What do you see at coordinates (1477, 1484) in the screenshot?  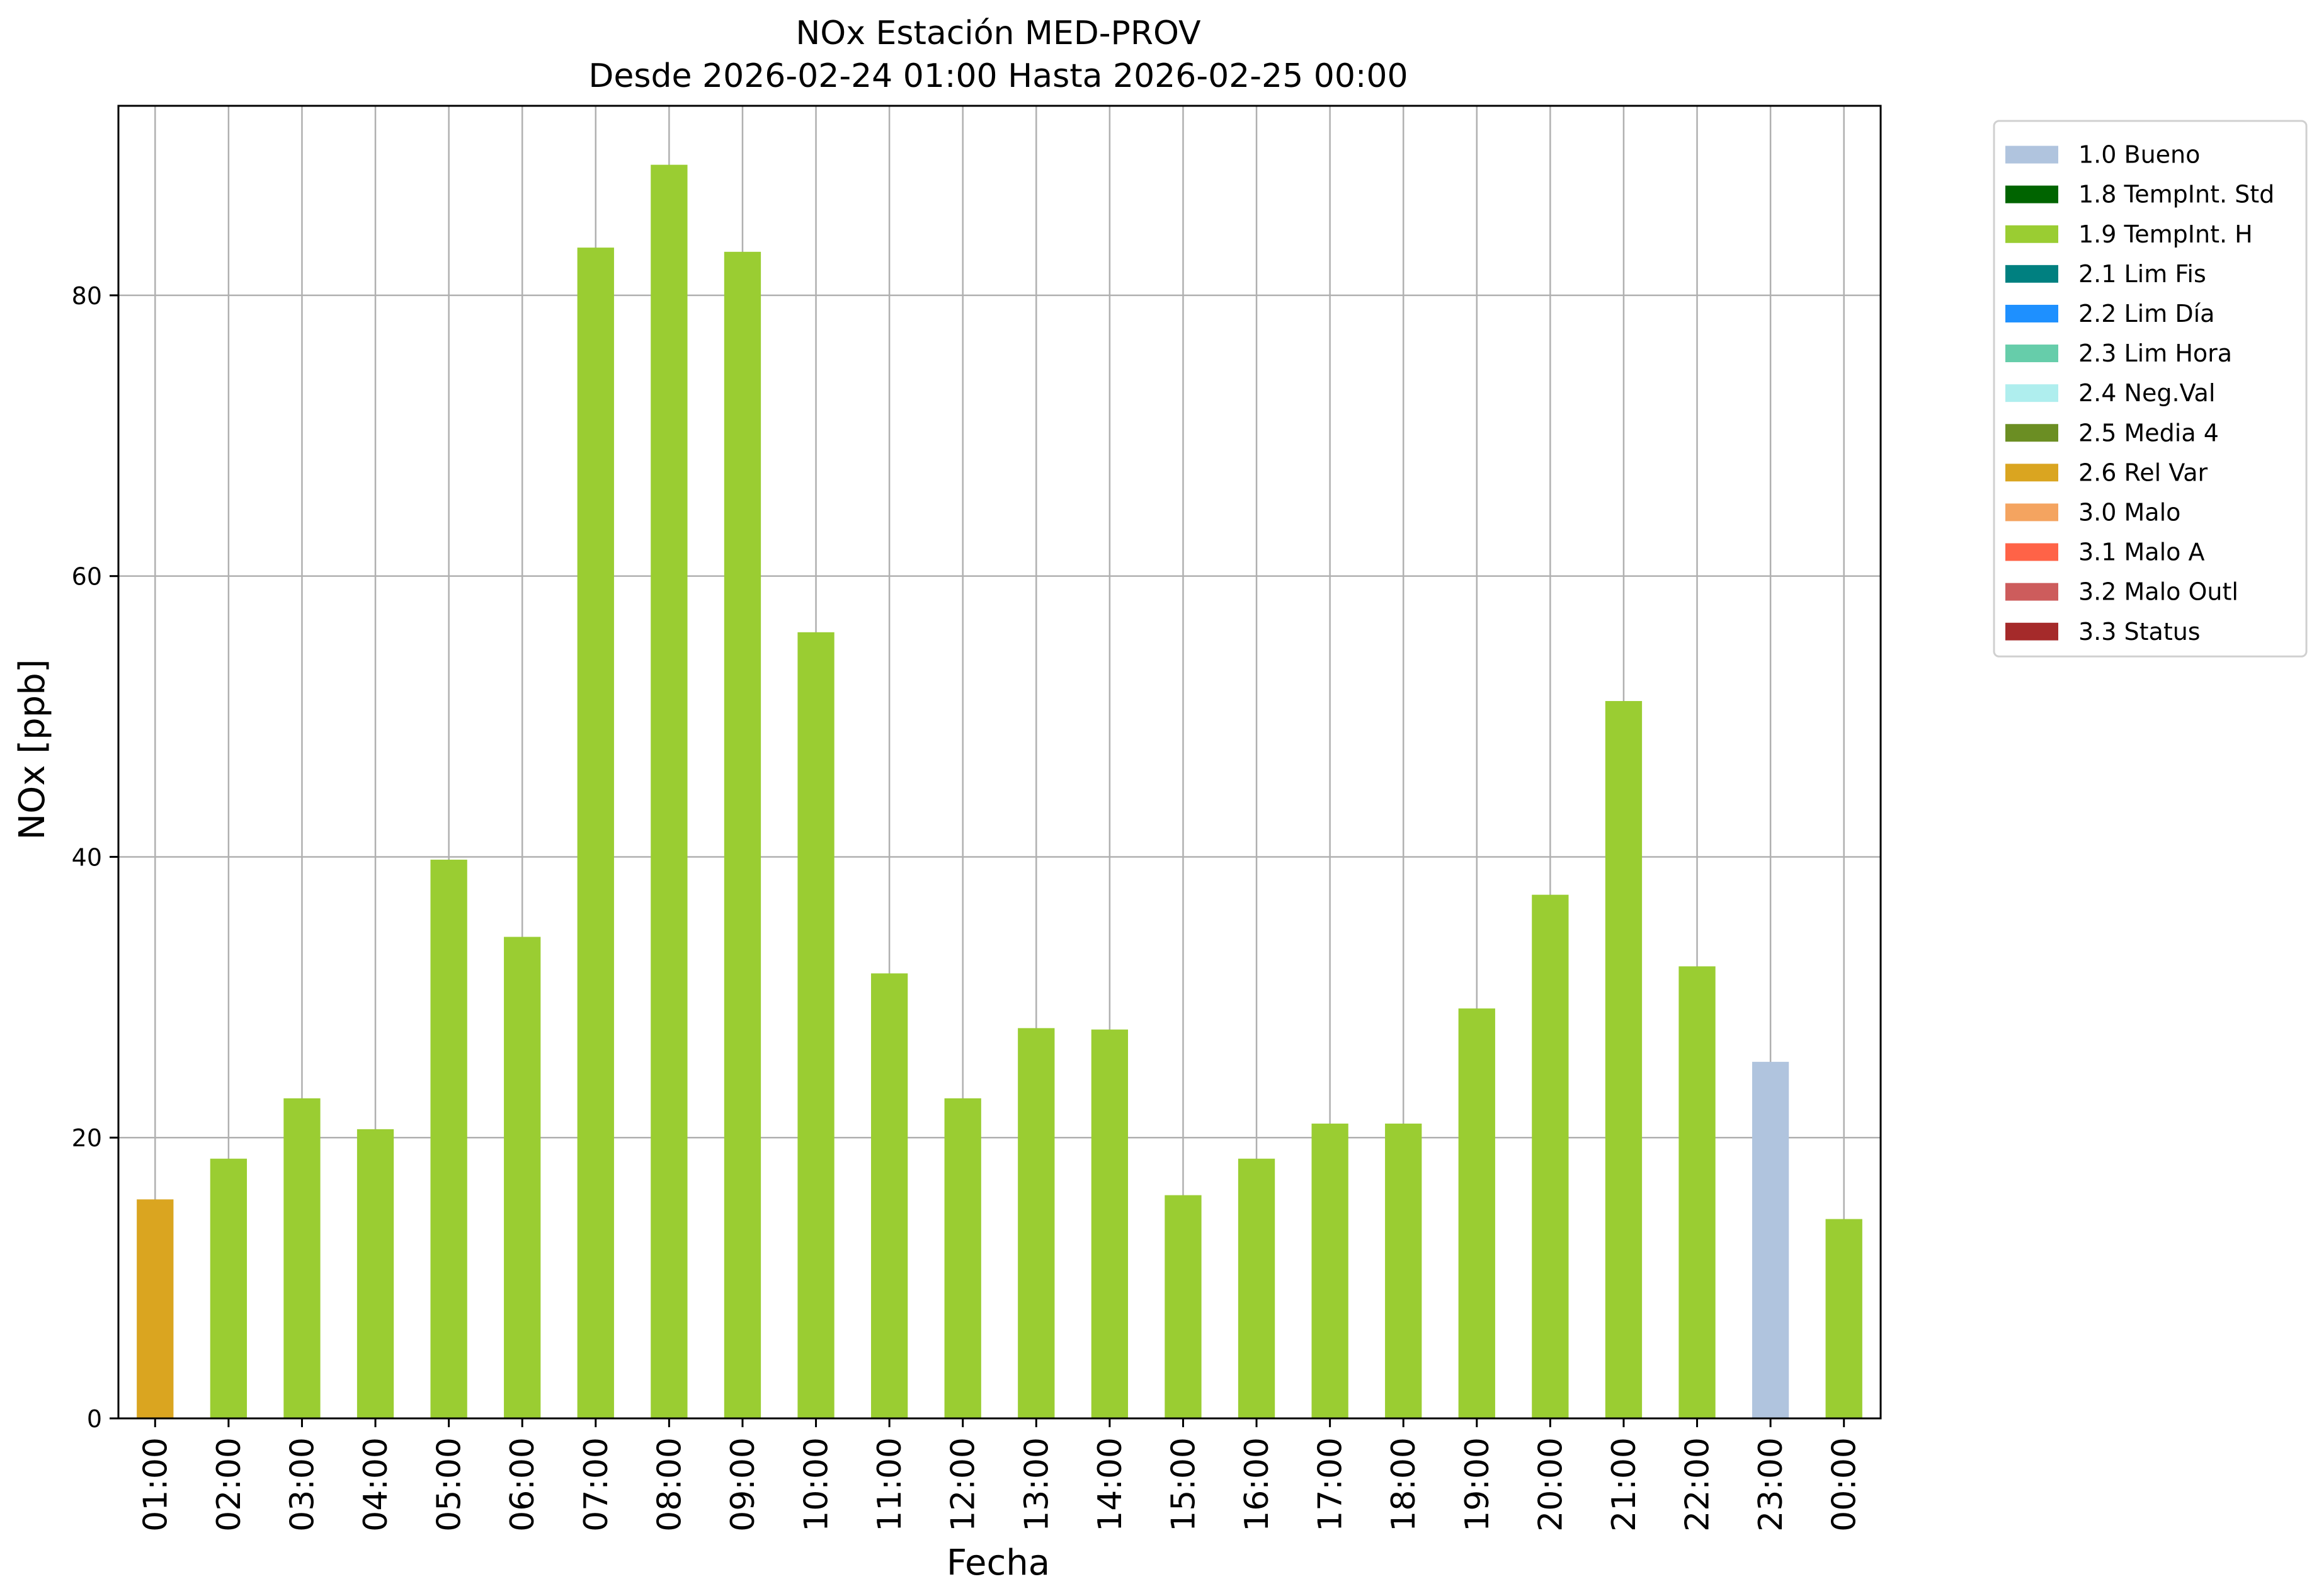 I see `x-tick-label: 19:00` at bounding box center [1477, 1484].